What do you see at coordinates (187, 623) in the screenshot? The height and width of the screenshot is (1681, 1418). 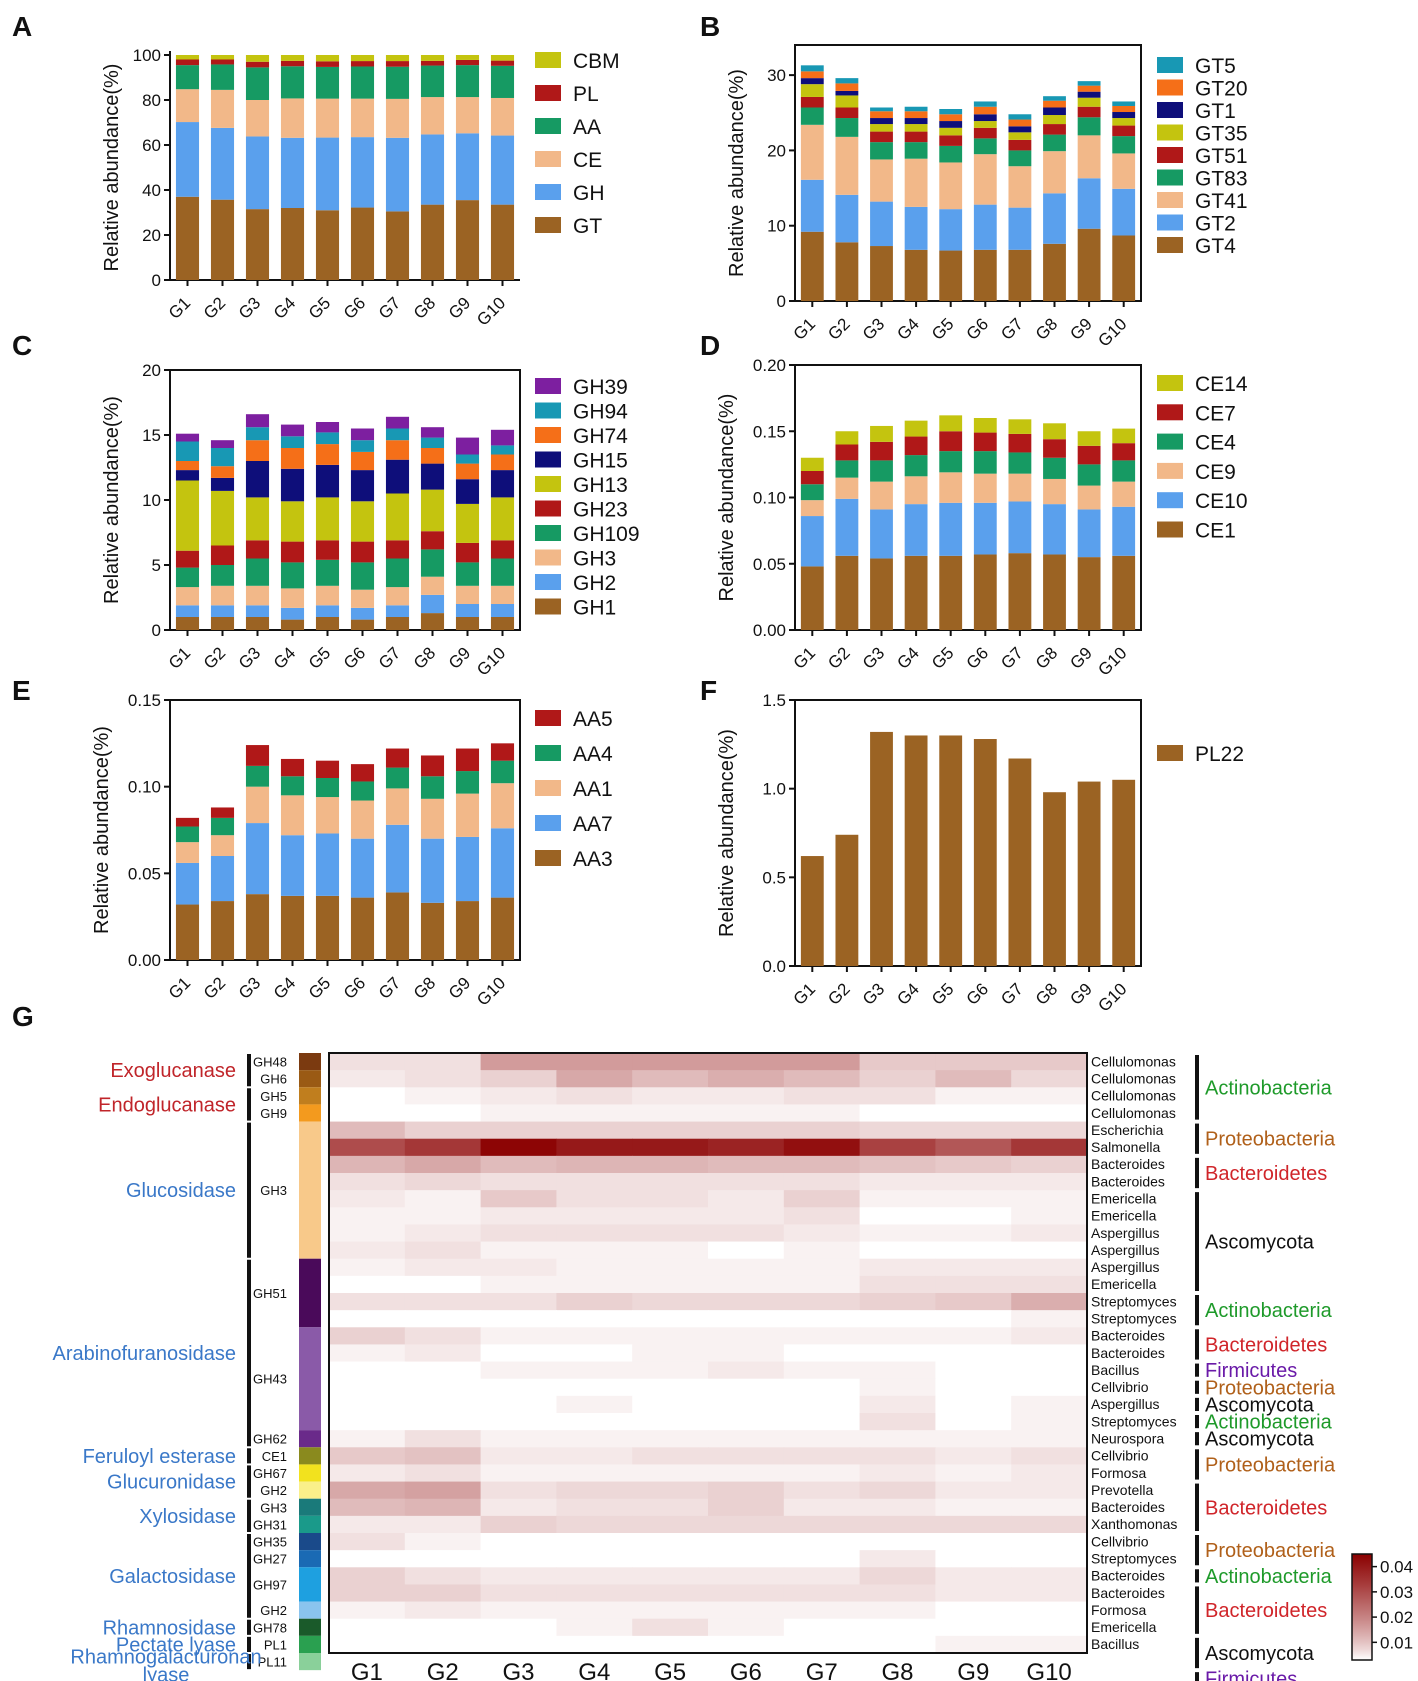 I see `bar-segment-gh1` at bounding box center [187, 623].